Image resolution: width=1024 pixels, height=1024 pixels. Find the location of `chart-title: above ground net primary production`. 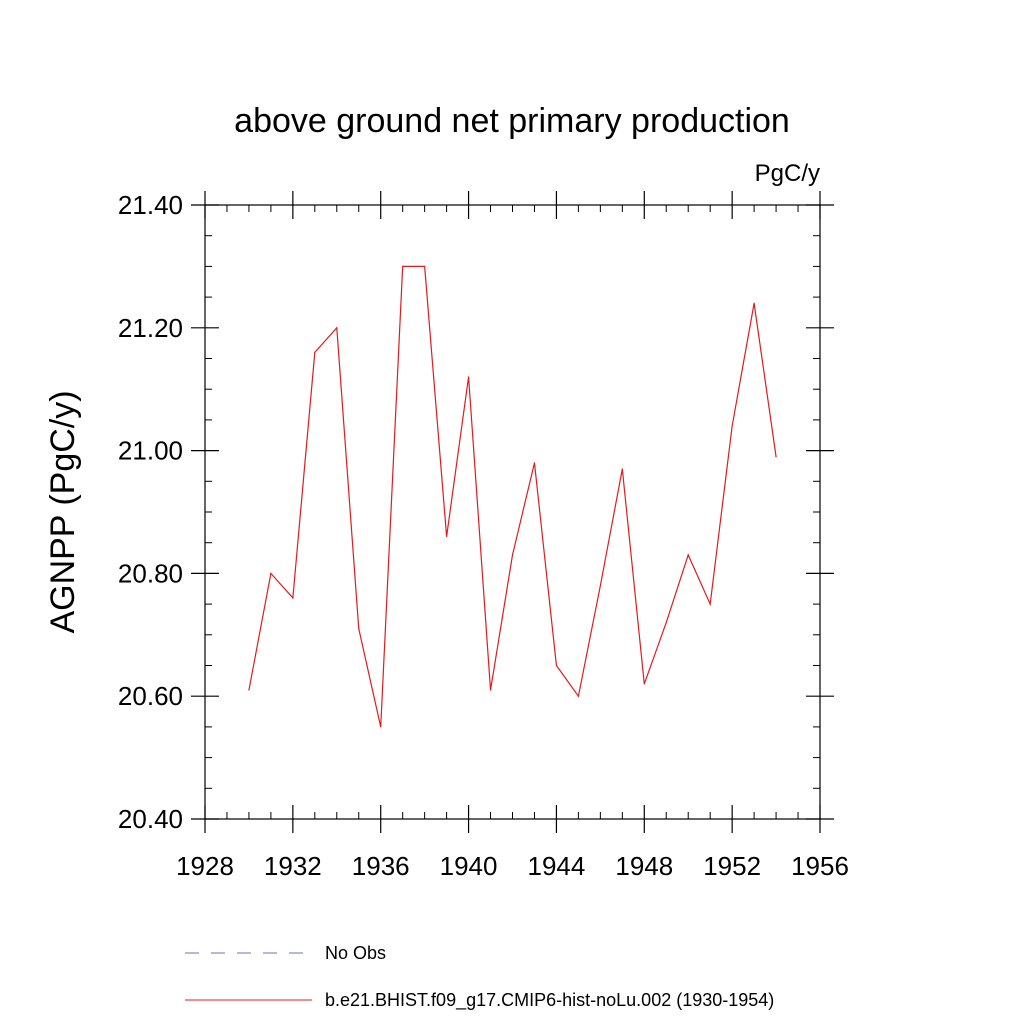

chart-title: above ground net primary production is located at coordinates (512, 121).